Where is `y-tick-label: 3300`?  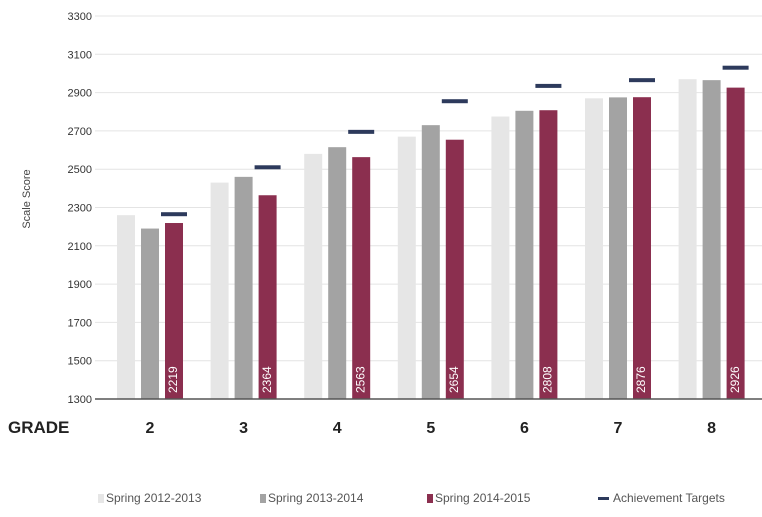
y-tick-label: 3300 is located at coordinates (80, 17).